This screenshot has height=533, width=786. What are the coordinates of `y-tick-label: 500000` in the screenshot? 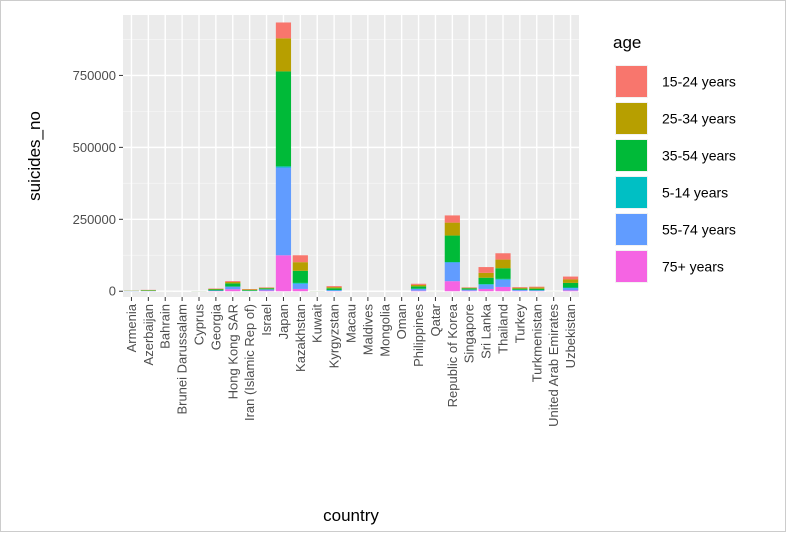 It's located at (94, 147).